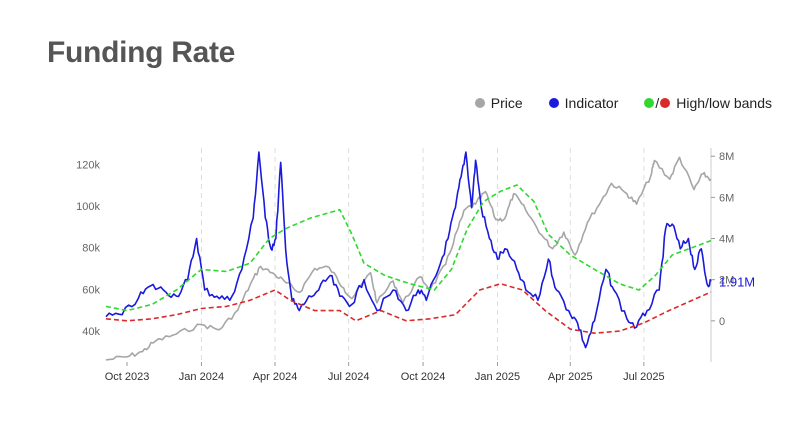 Image resolution: width=805 pixels, height=435 pixels. What do you see at coordinates (623, 103) in the screenshot?
I see `chart-legend: Price Indicator / High/low bands` at bounding box center [623, 103].